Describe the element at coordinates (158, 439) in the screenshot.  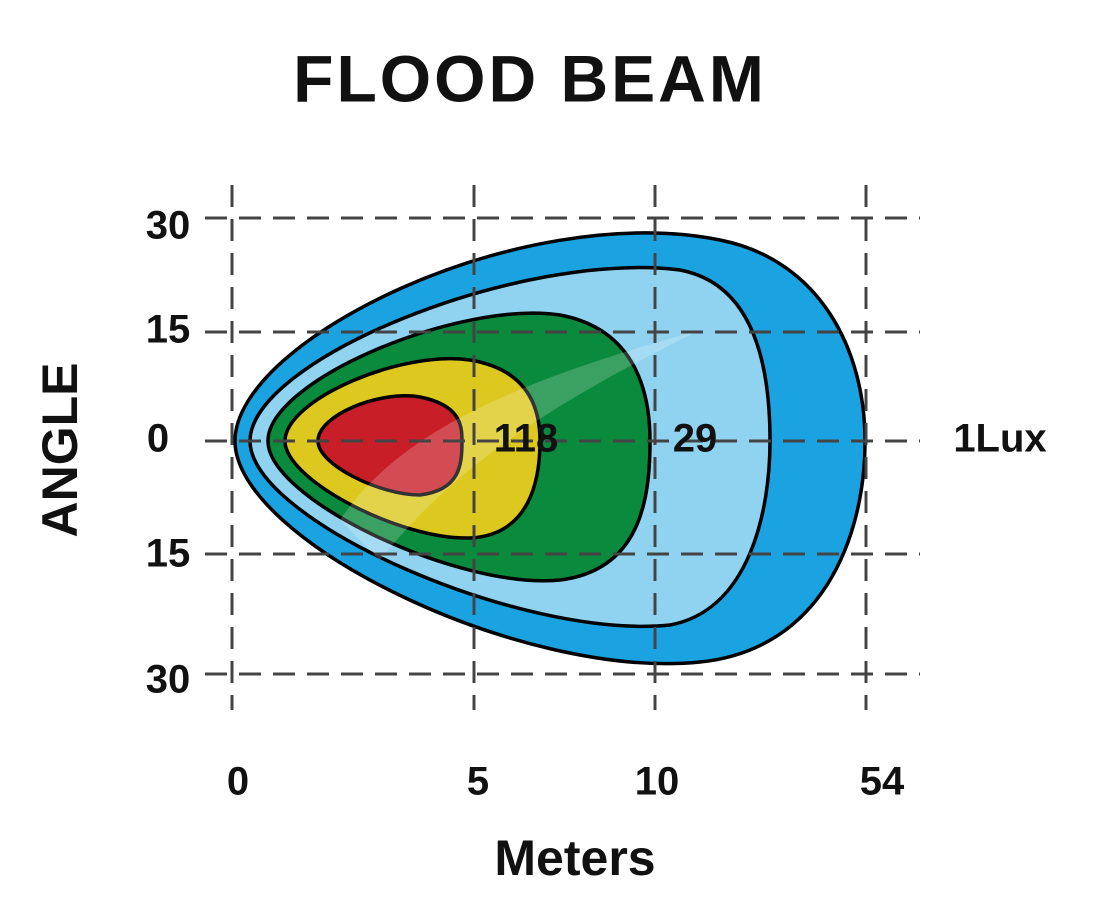
I see `y-label: 0` at that location.